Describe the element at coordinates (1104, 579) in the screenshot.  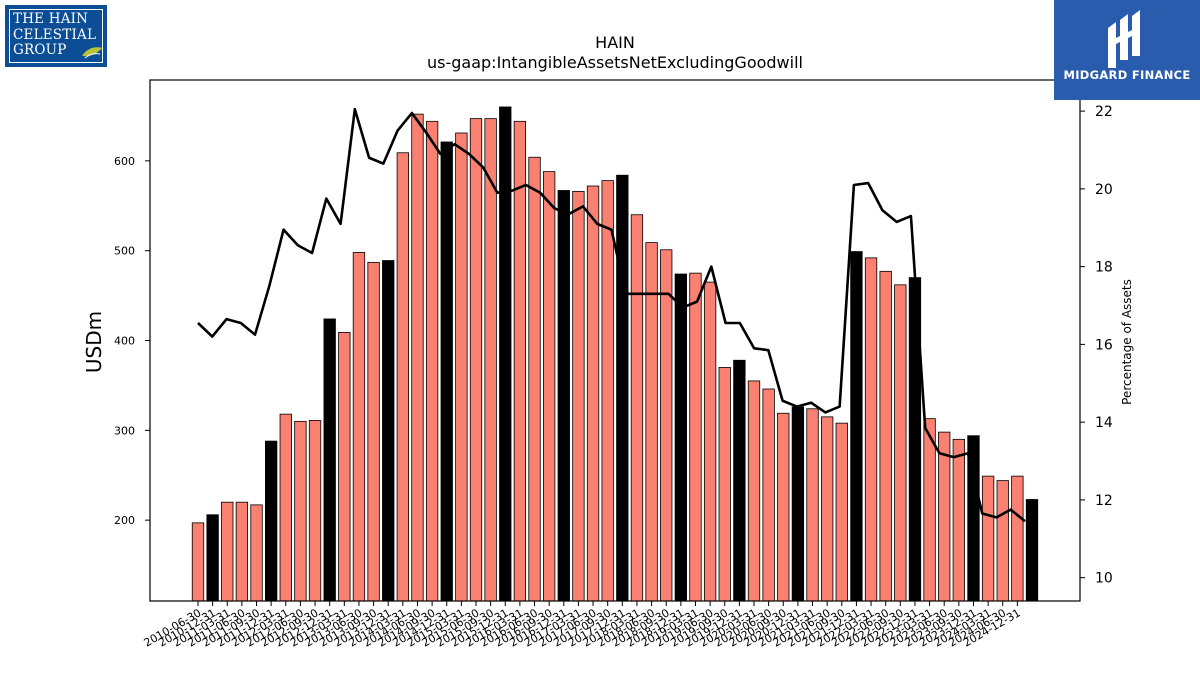
I see `y2-tick-label: 10` at that location.